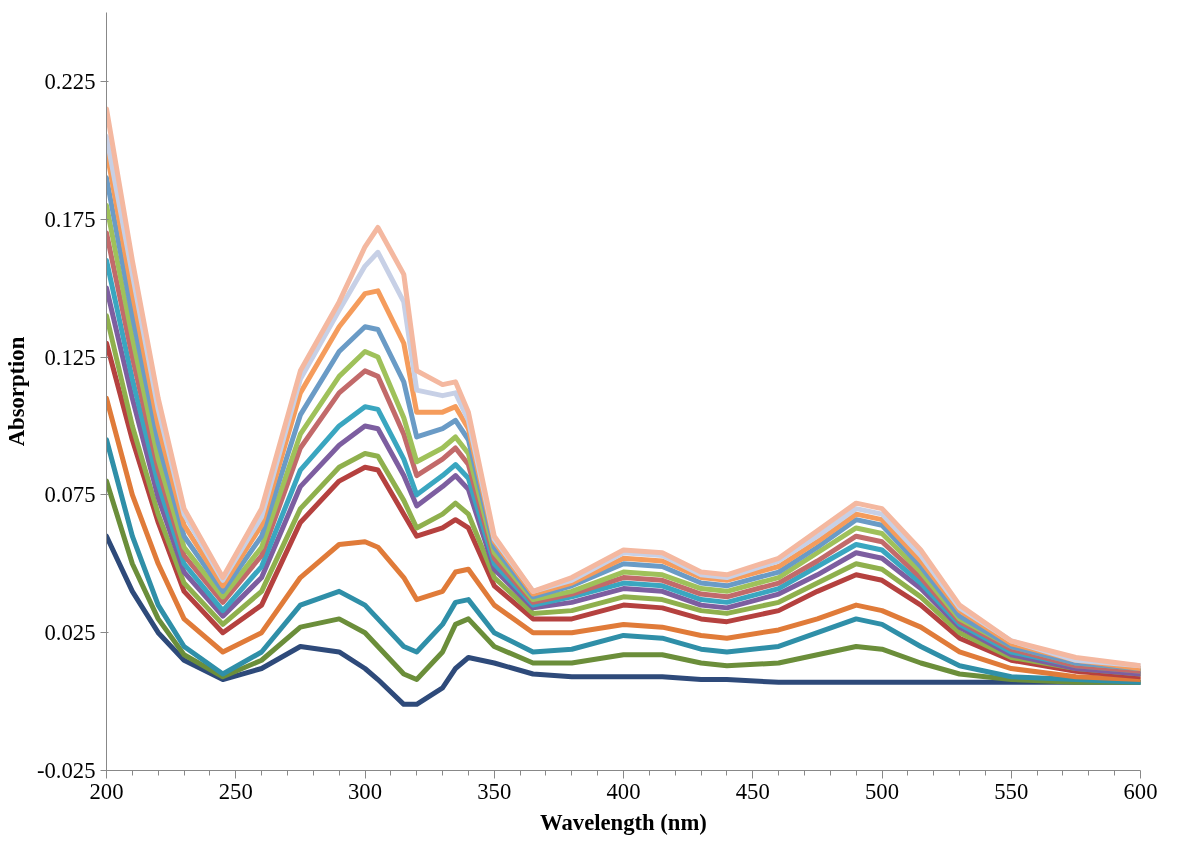  I want to click on y-tick-label: 0.025, so click(70, 633).